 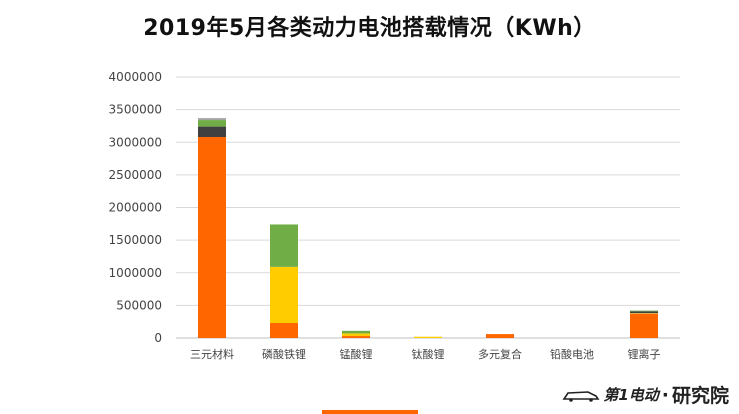 What do you see at coordinates (135, 175) in the screenshot?
I see `y-tick-label: 2500000` at bounding box center [135, 175].